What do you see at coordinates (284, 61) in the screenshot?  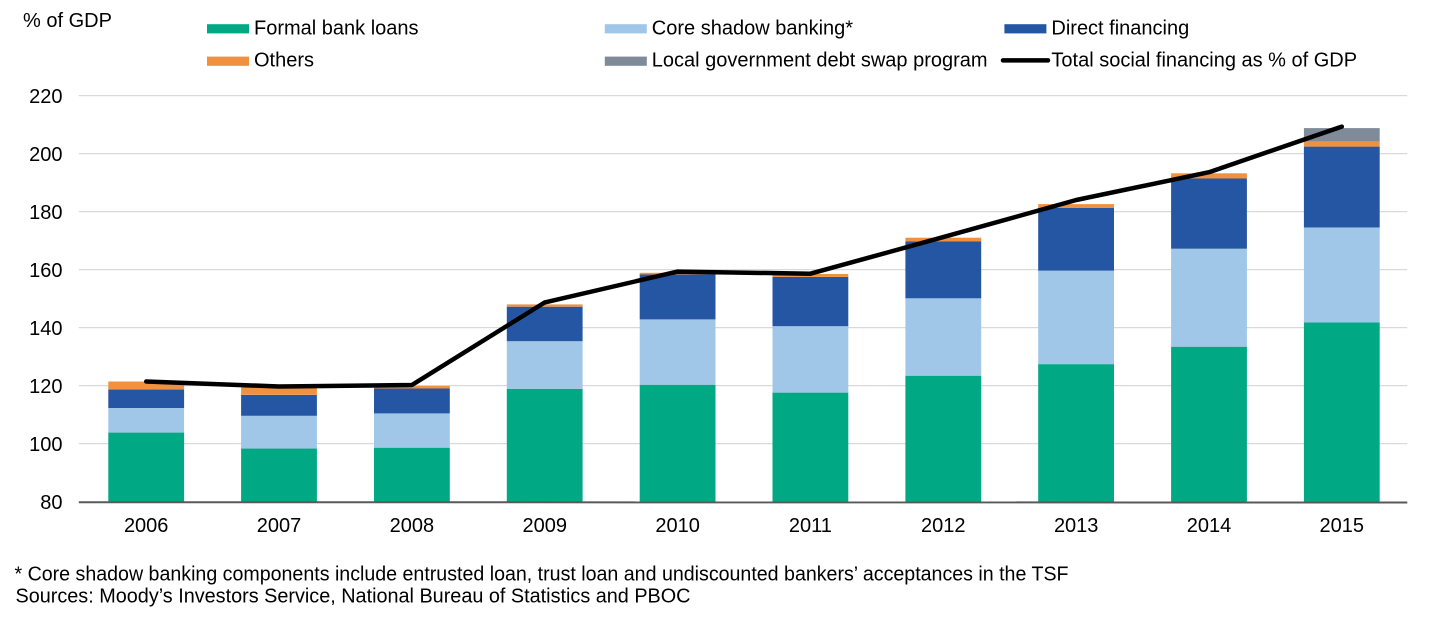 I see `svg-text: Others` at bounding box center [284, 61].